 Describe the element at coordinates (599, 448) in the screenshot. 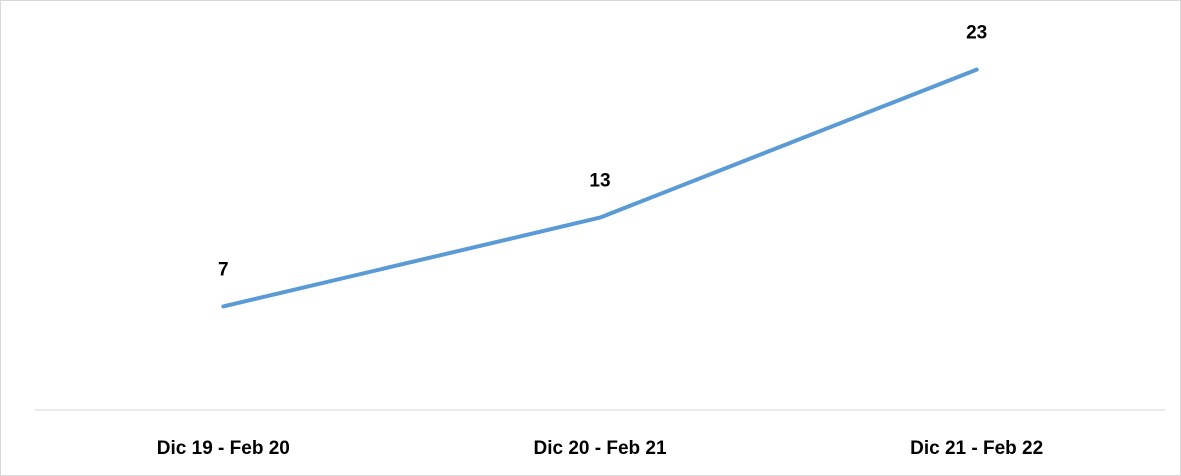

I see `x-tick-label: Dic 20 - Feb 21` at that location.